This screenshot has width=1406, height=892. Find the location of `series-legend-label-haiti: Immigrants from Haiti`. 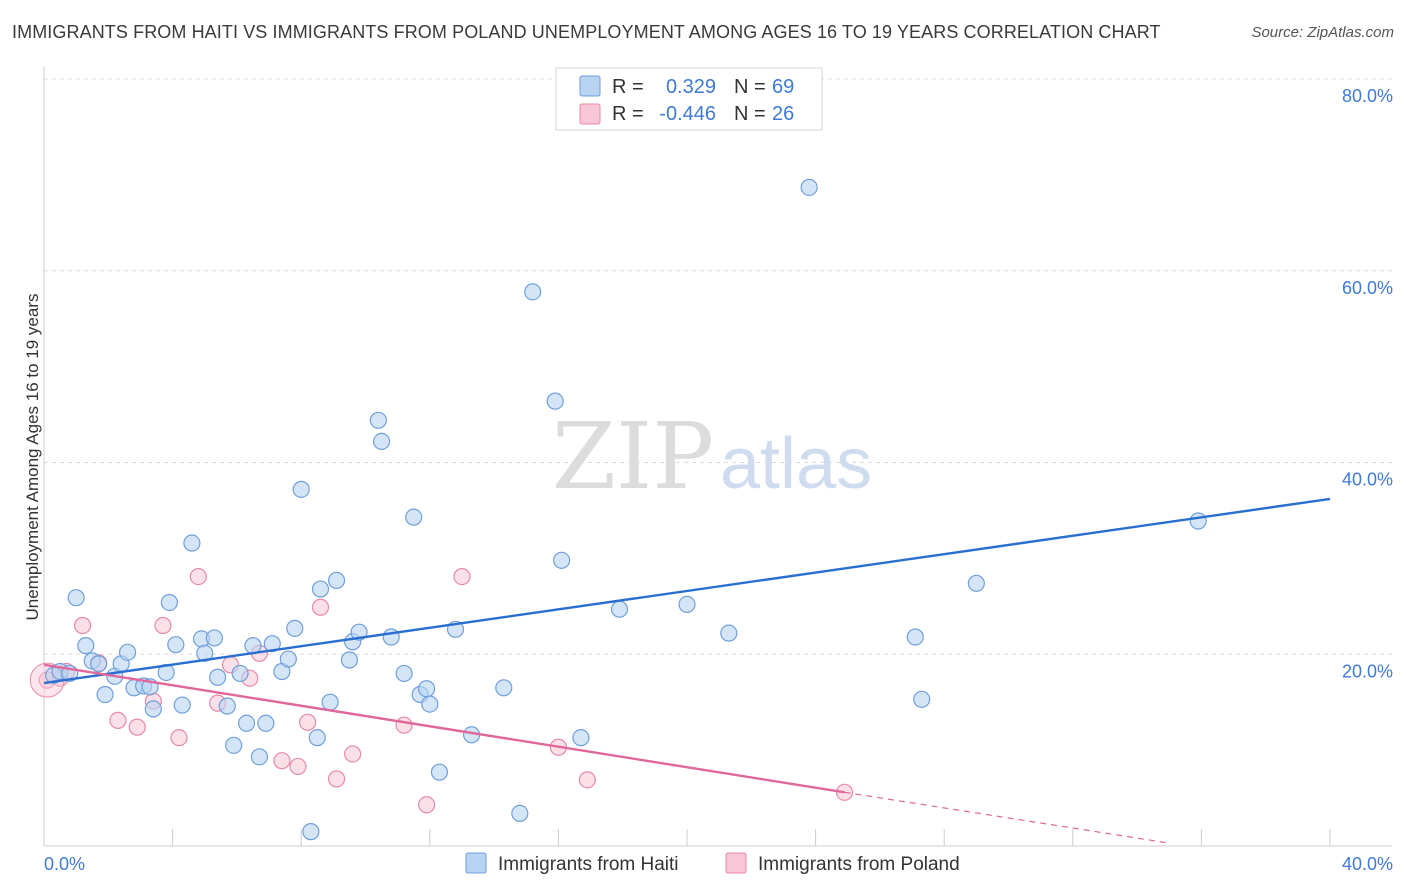

series-legend-label-haiti: Immigrants from Haiti is located at coordinates (588, 864).